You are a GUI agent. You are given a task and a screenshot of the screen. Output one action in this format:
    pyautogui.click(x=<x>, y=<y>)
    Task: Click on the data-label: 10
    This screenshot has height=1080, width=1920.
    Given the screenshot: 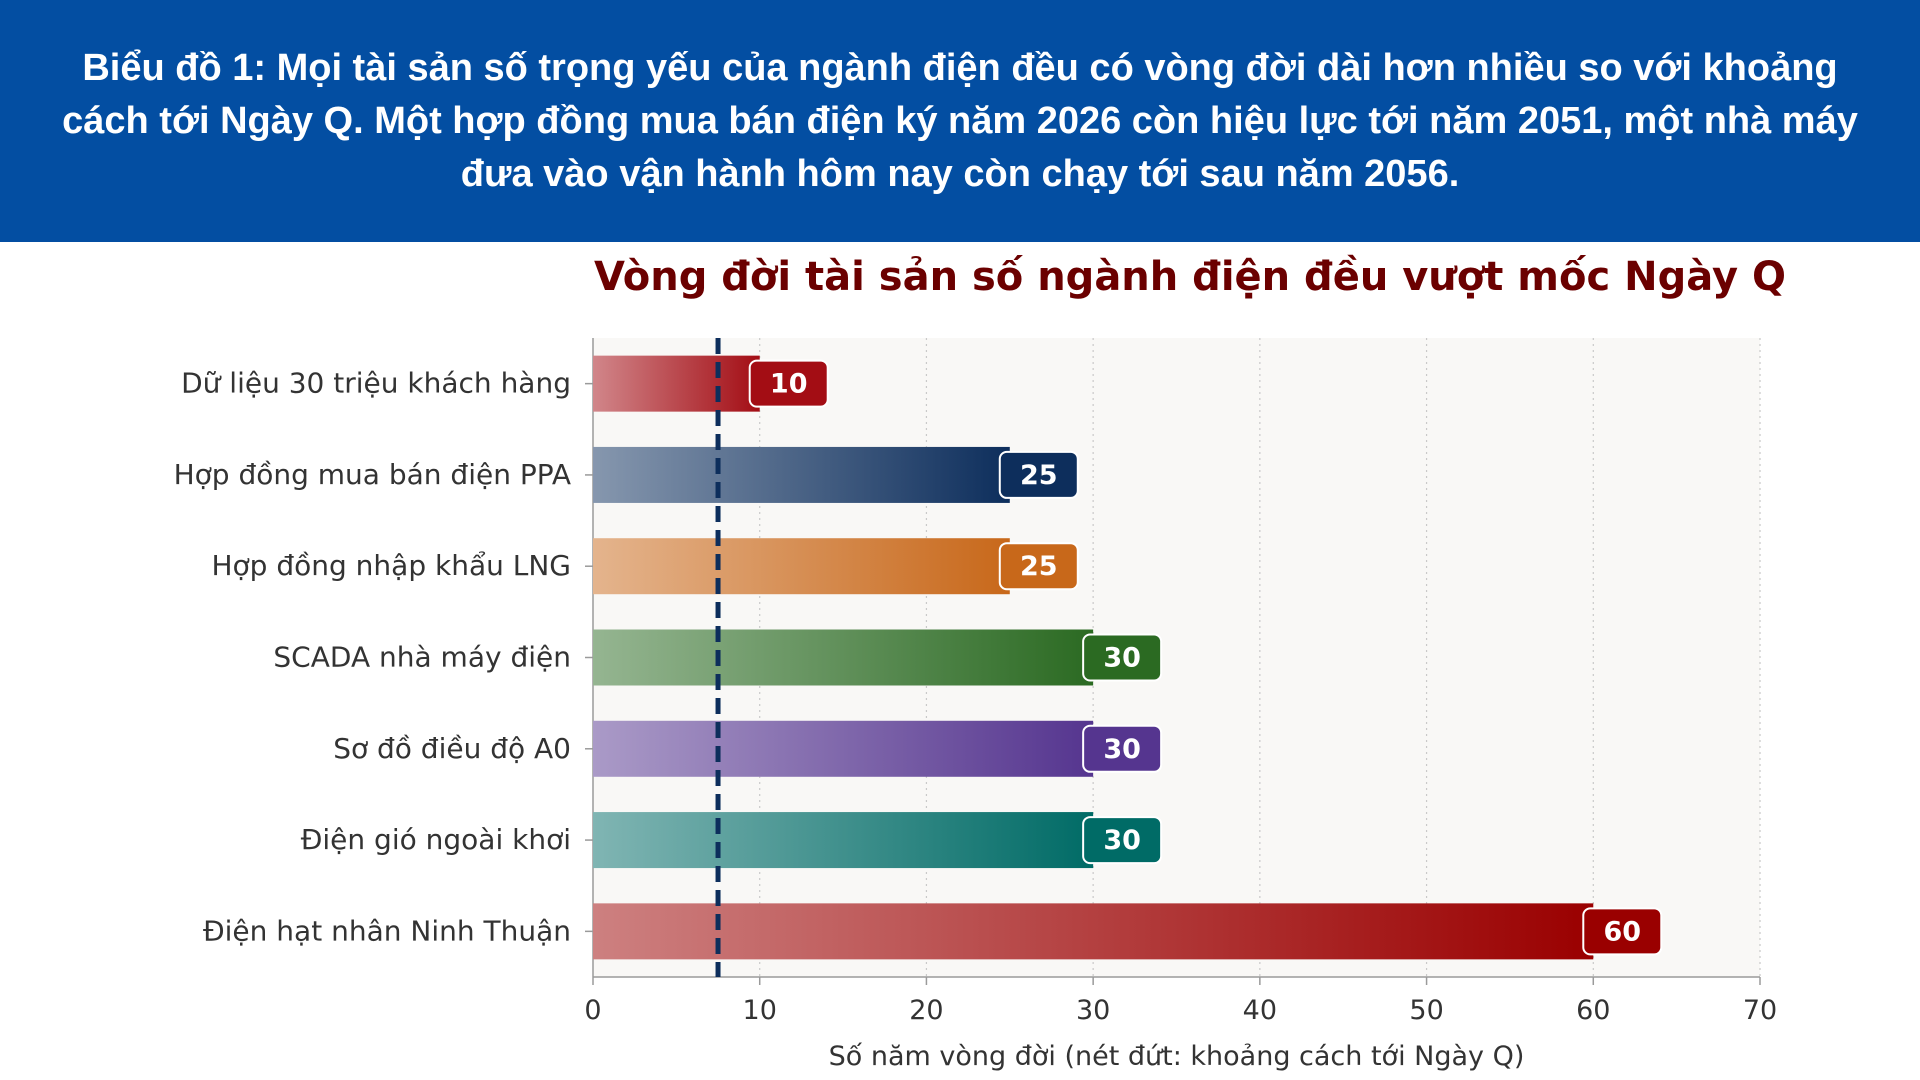 What is the action you would take?
    pyautogui.click(x=789, y=384)
    